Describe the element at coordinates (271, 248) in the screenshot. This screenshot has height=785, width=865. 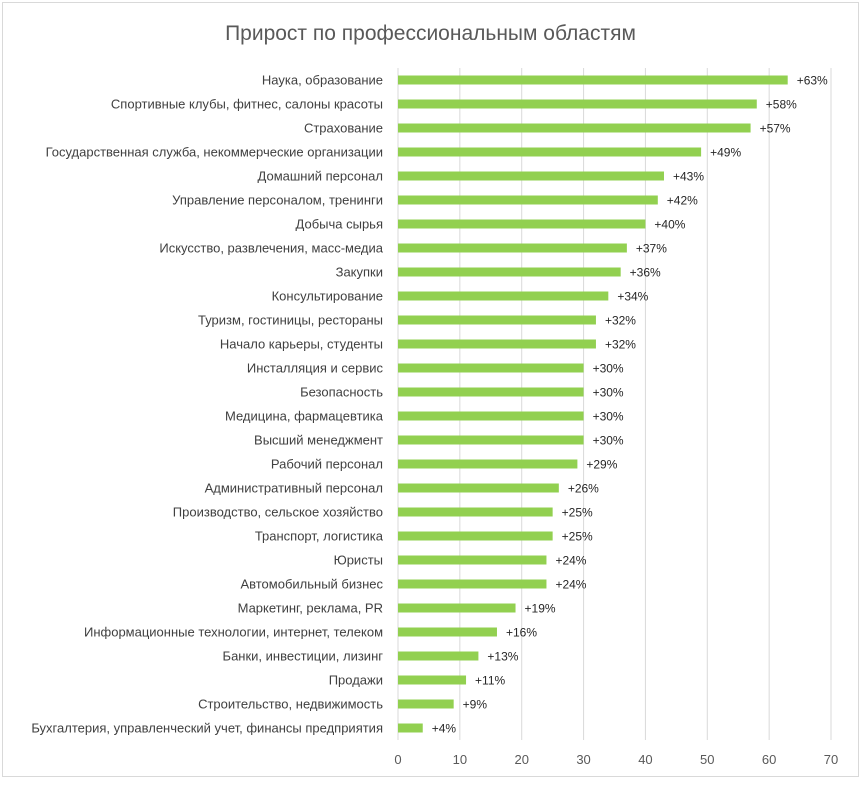
I see `category-label: Искусство, развлечения, масс-медиа` at that location.